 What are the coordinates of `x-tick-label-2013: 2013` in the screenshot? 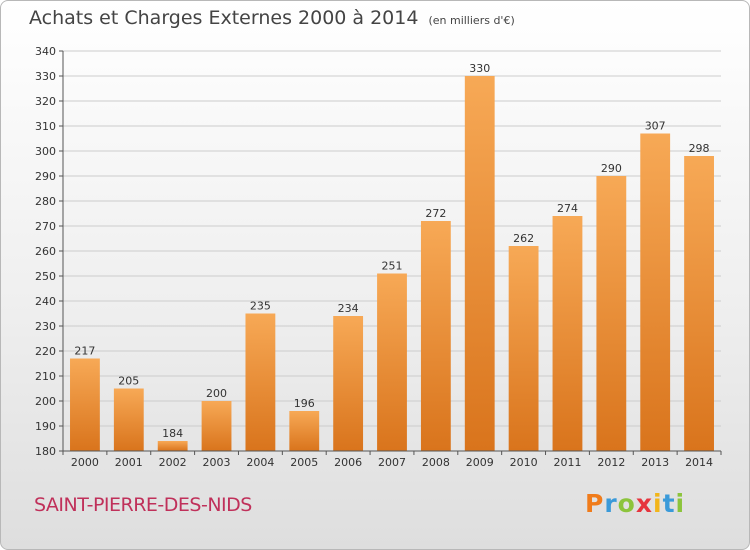 It's located at (655, 462).